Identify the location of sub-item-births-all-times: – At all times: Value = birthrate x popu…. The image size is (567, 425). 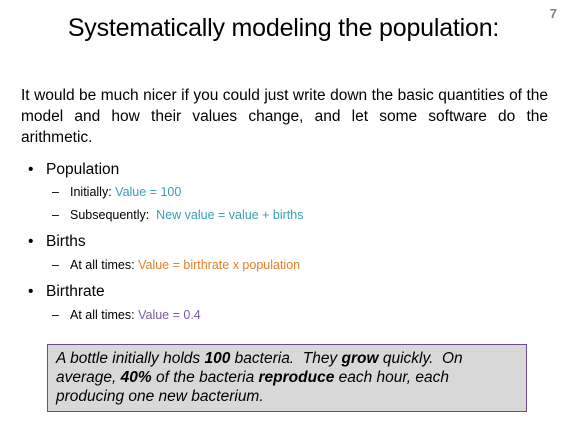
(300, 265).